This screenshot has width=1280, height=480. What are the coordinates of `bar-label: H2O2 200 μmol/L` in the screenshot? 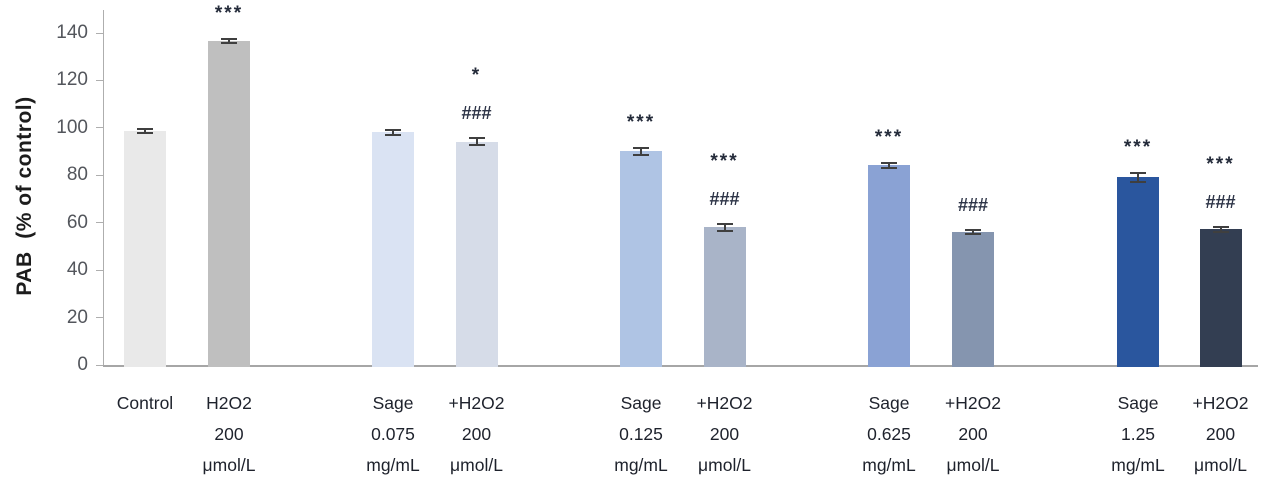 It's located at (229, 434).